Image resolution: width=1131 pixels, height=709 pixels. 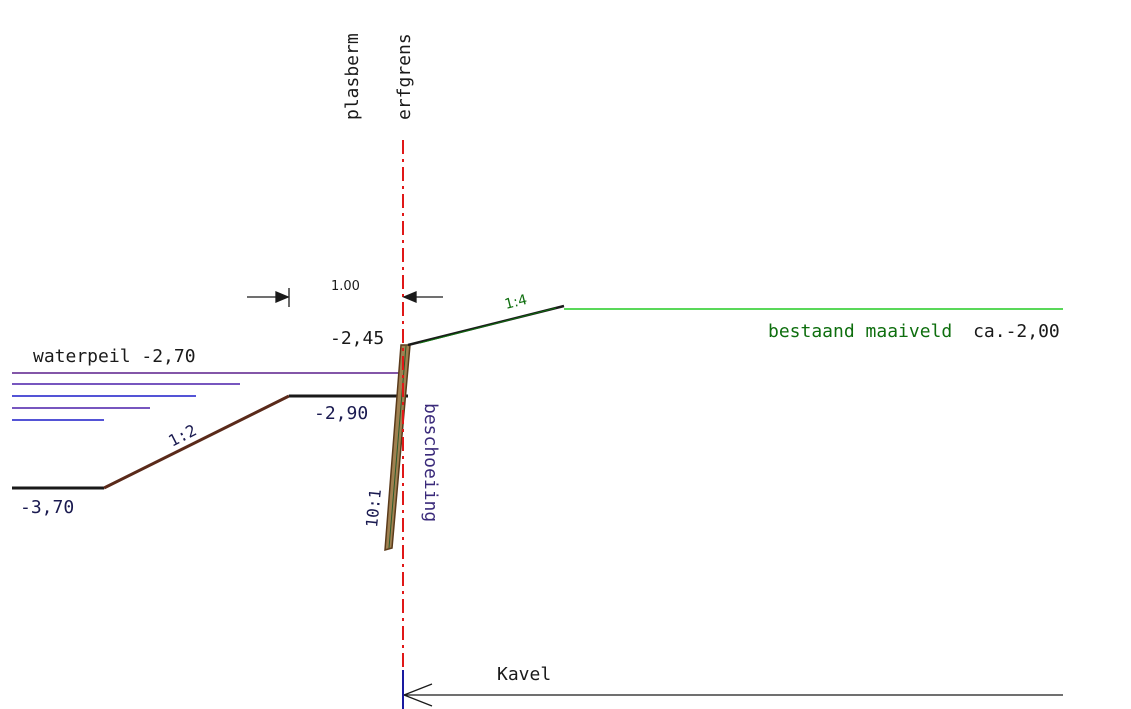 What do you see at coordinates (182, 436) in the screenshot?
I see `slope-left-label: 1:2` at bounding box center [182, 436].